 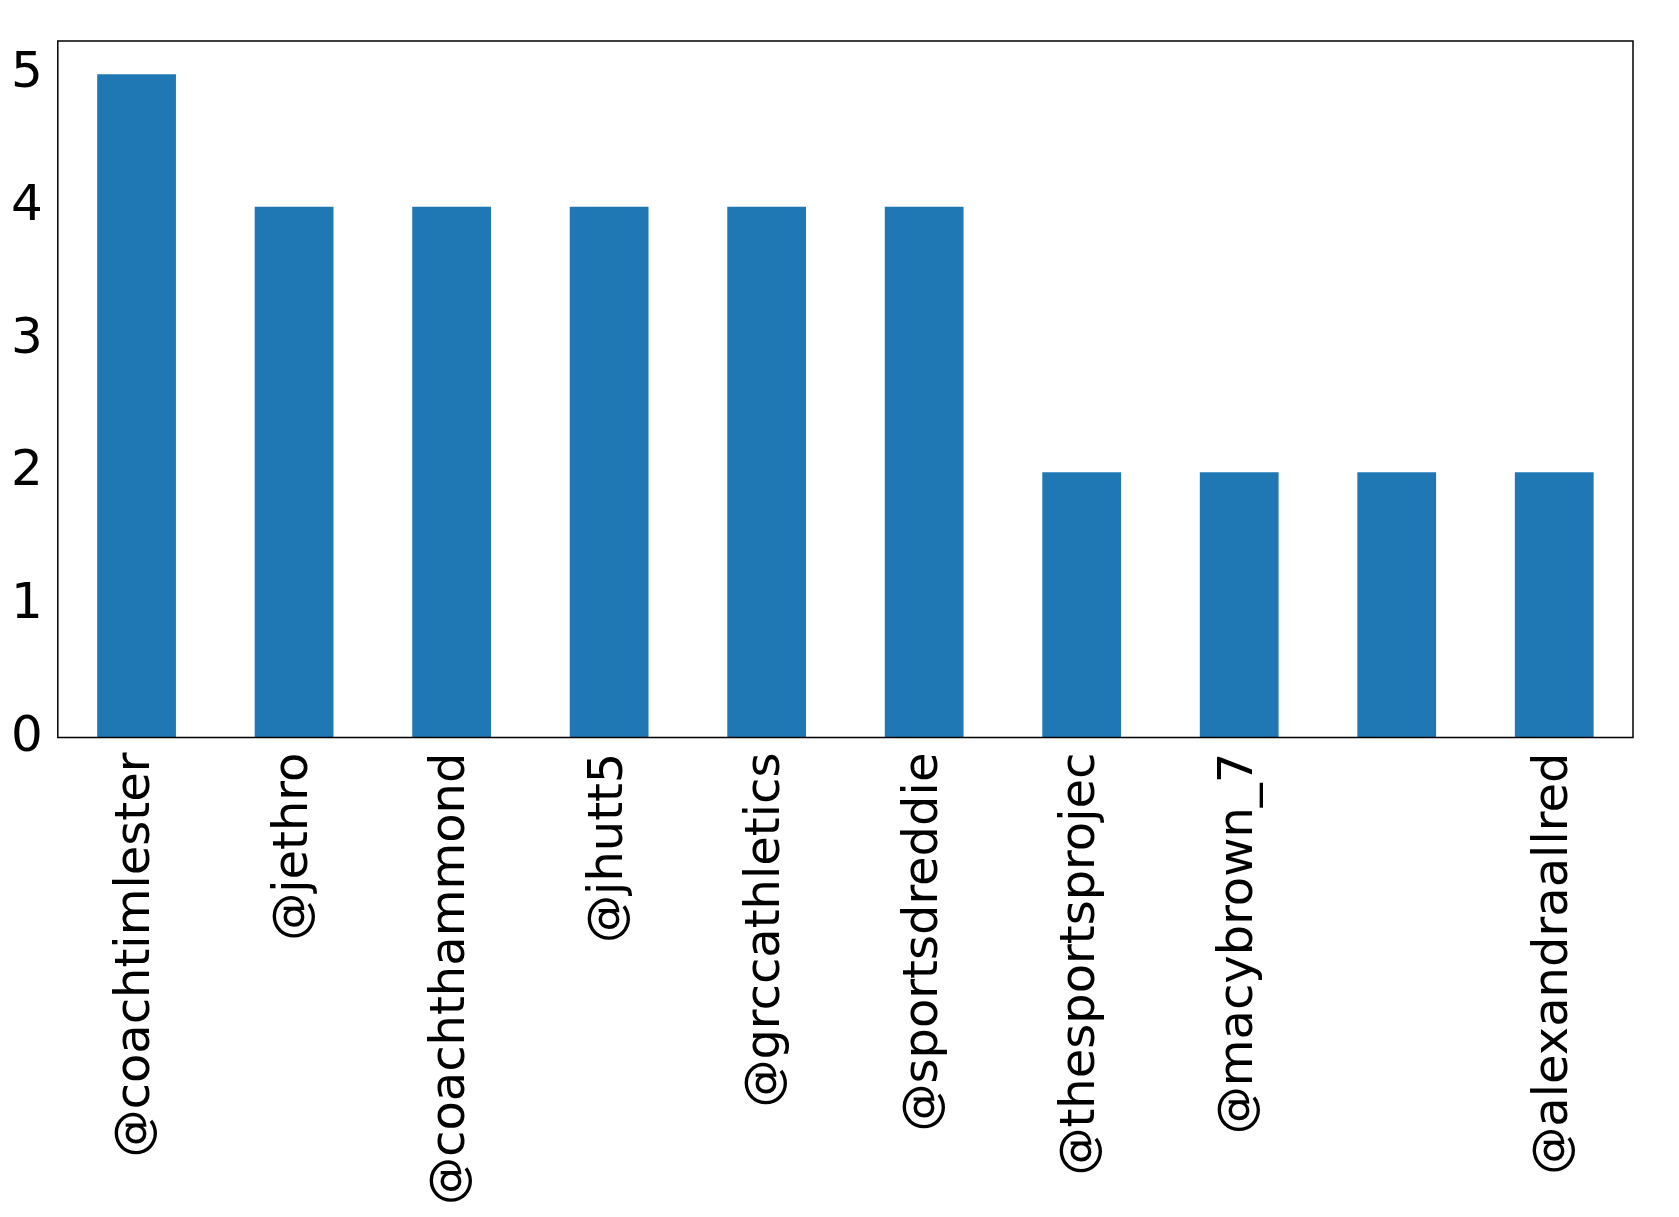 What do you see at coordinates (27, 202) in the screenshot?
I see `y-tick-label: 4` at bounding box center [27, 202].